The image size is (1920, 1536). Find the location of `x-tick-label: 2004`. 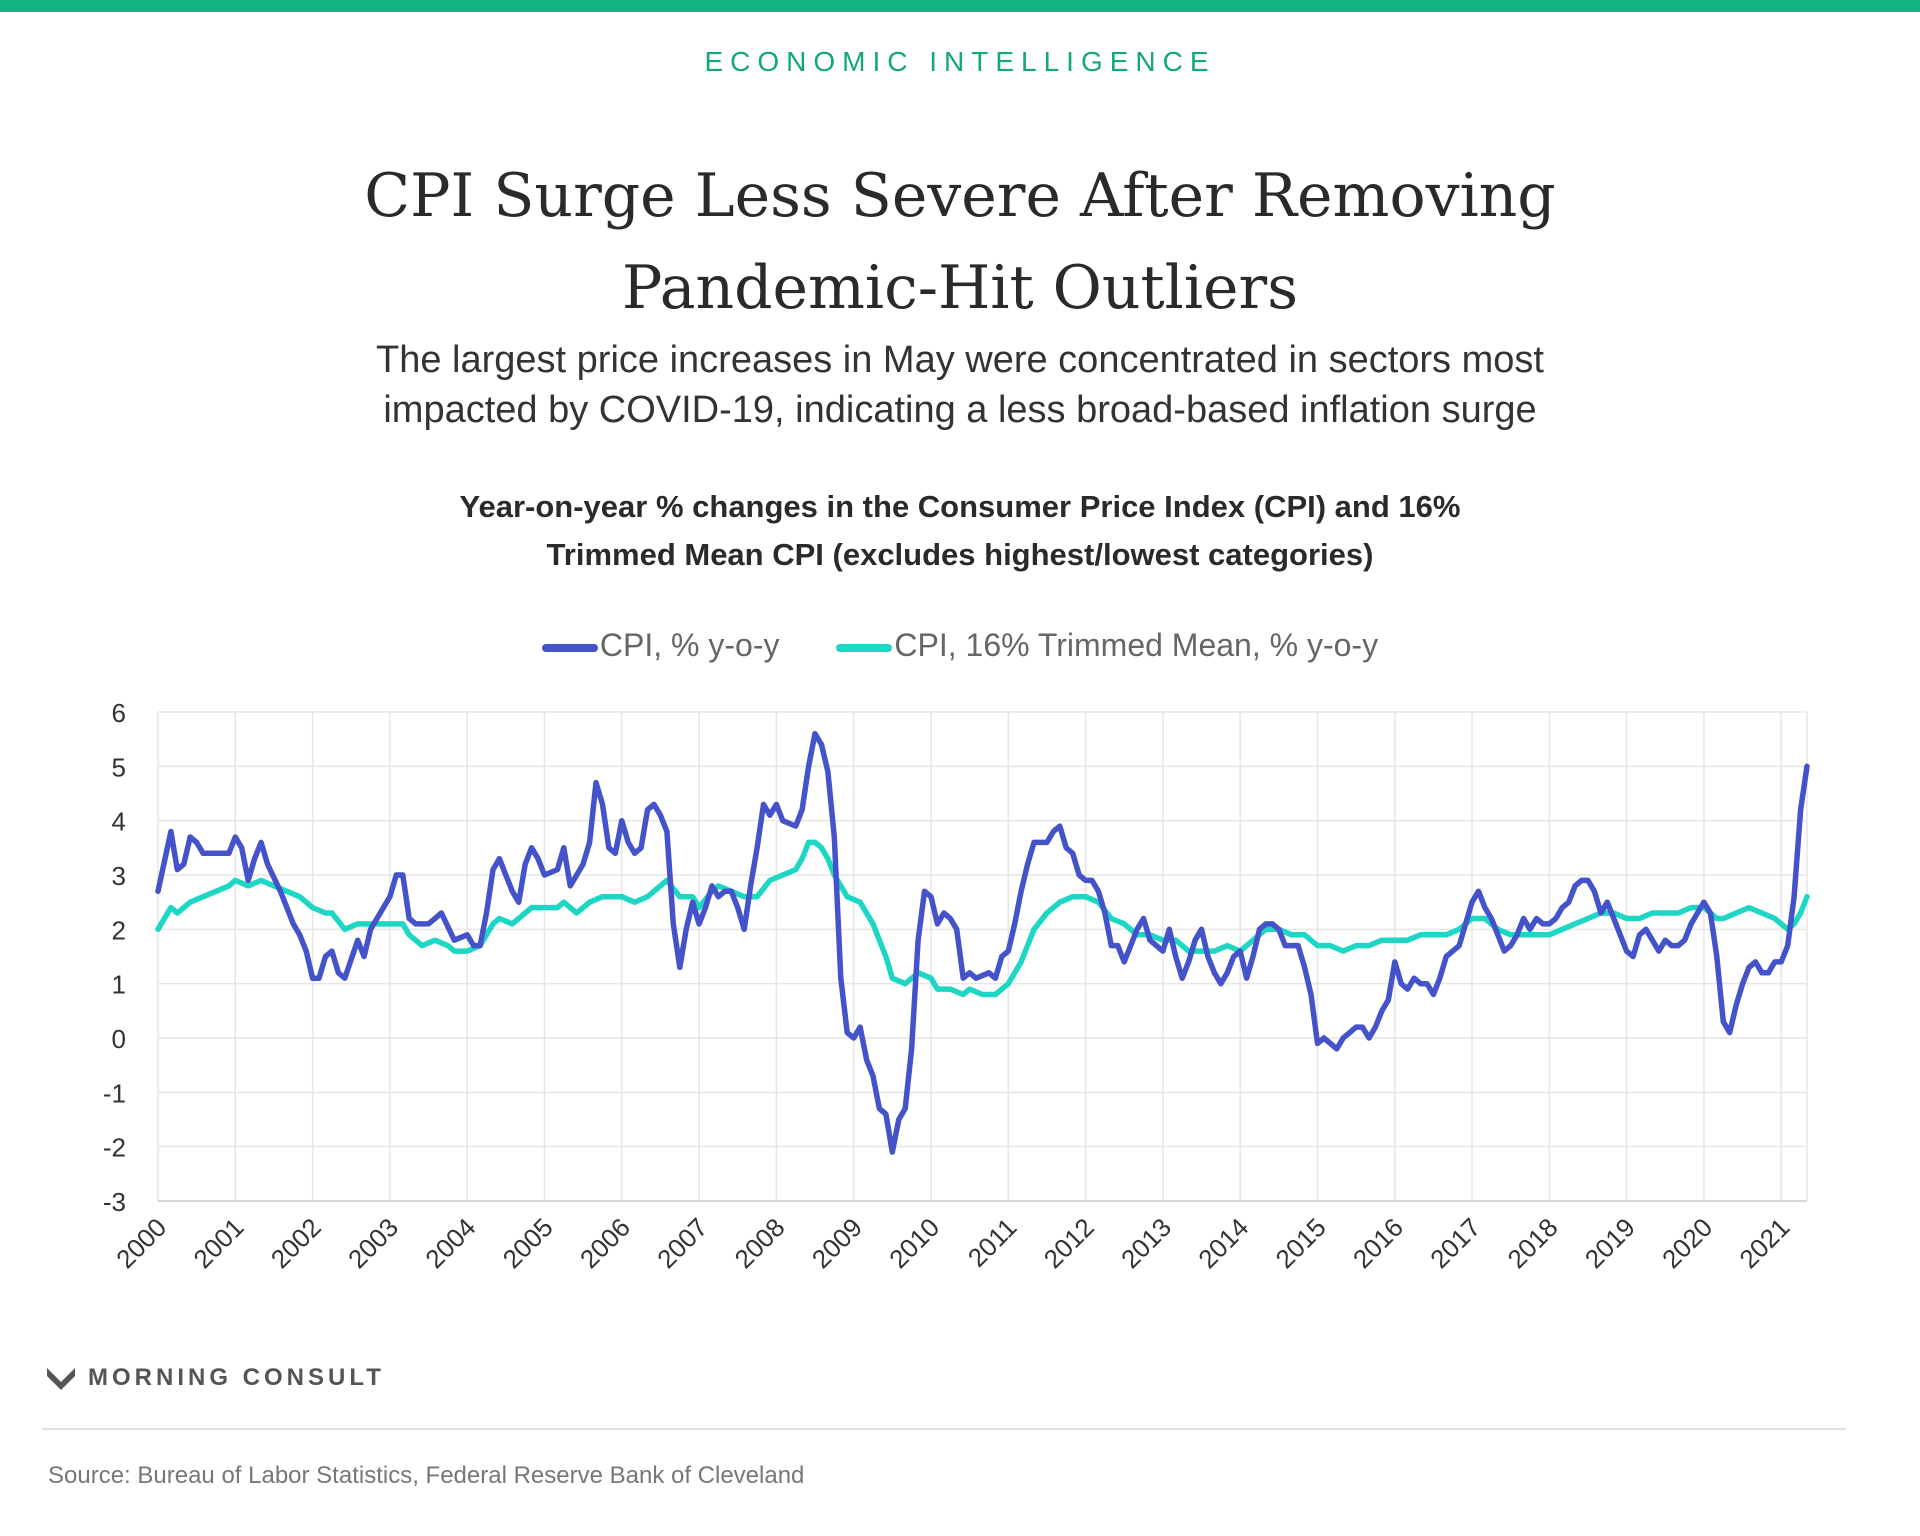

x-tick-label: 2004 is located at coordinates (450, 1243).